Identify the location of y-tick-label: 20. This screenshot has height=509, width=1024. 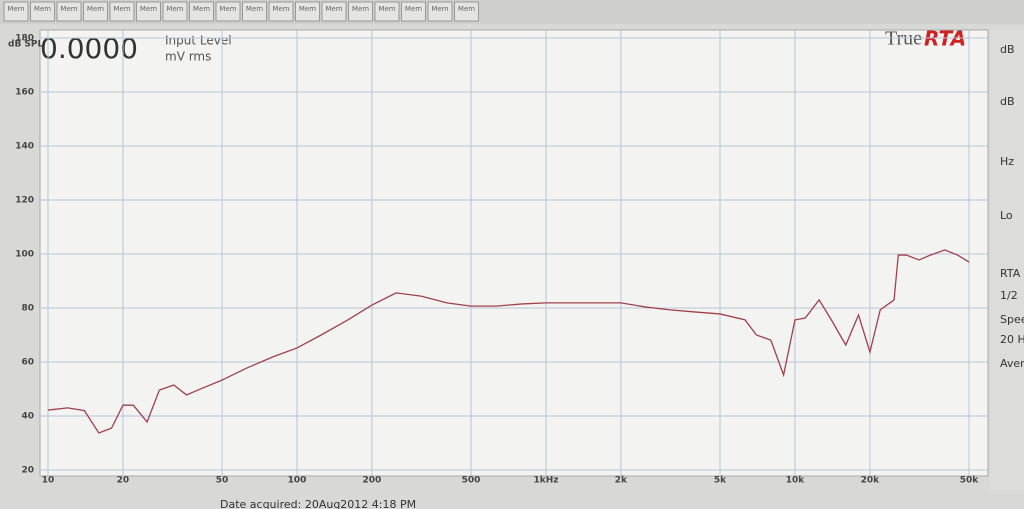
(27, 471).